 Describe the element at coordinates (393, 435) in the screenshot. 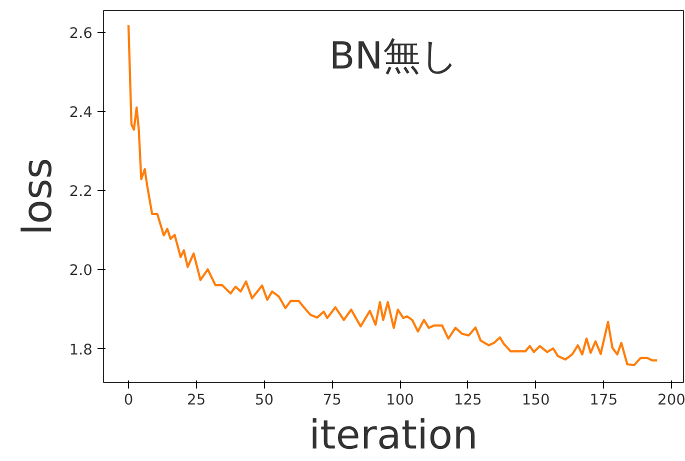

I see `x-axis-title: iteration` at that location.